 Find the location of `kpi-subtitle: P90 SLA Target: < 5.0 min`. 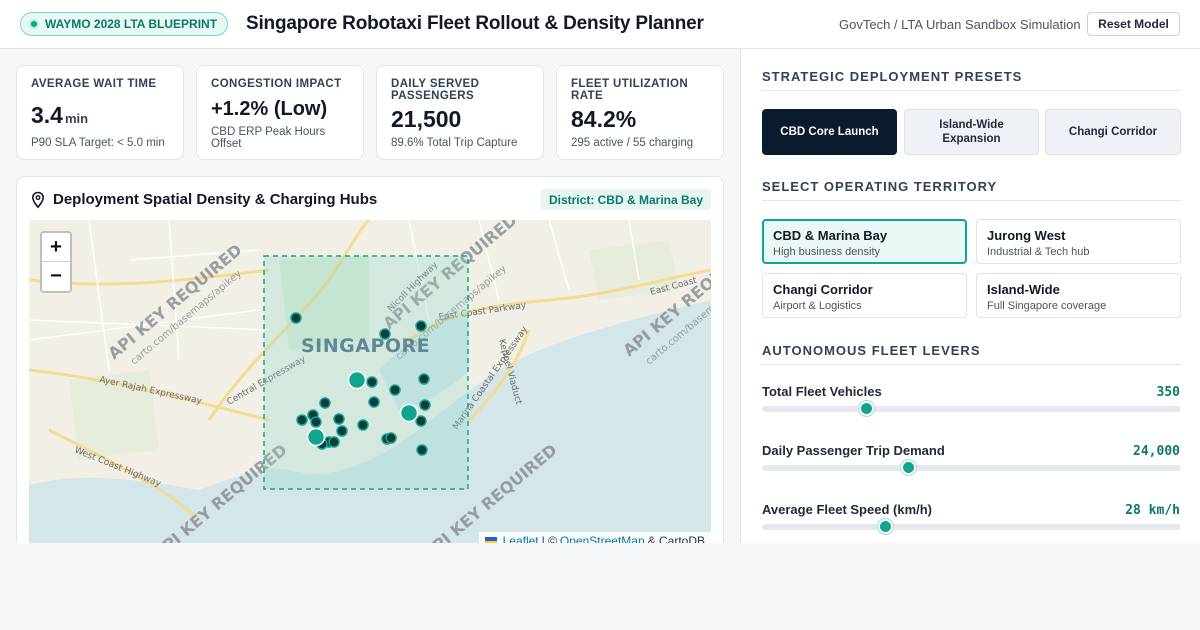

kpi-subtitle: P90 SLA Target: < 5.0 min is located at coordinates (98, 143).